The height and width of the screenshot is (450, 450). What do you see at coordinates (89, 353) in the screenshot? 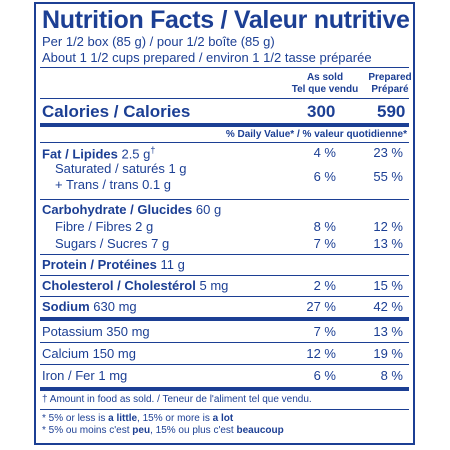
I see `calcium-label: Calcium 150 mg` at bounding box center [89, 353].